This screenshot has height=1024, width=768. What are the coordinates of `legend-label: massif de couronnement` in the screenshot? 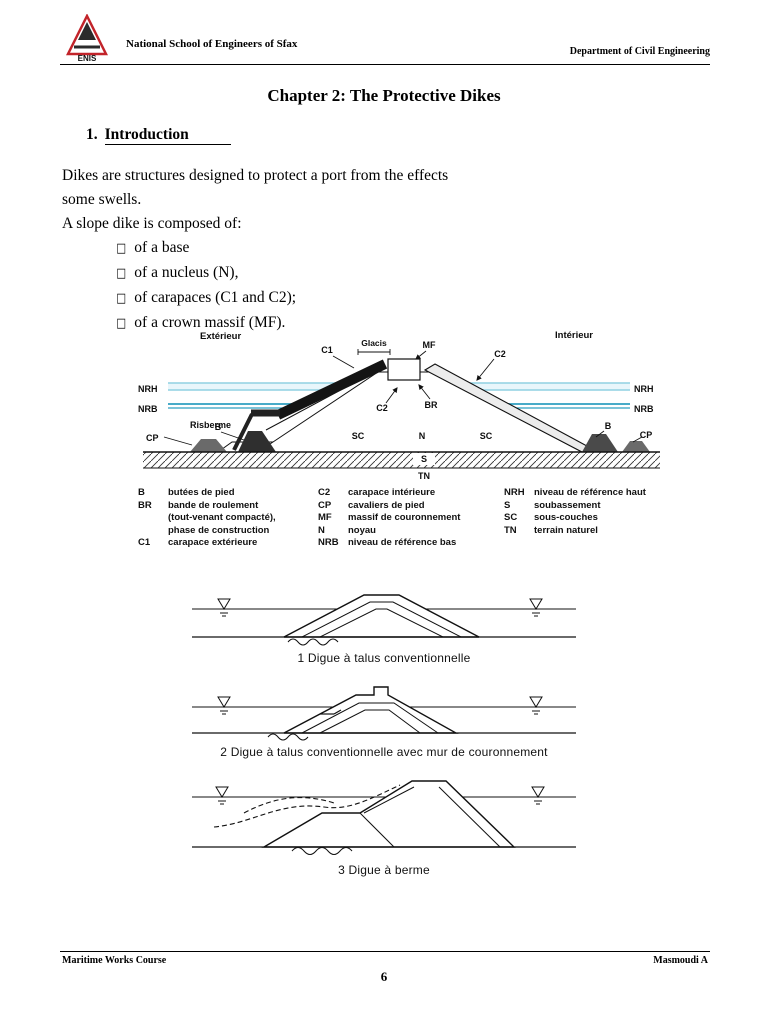 It's located at (404, 517).